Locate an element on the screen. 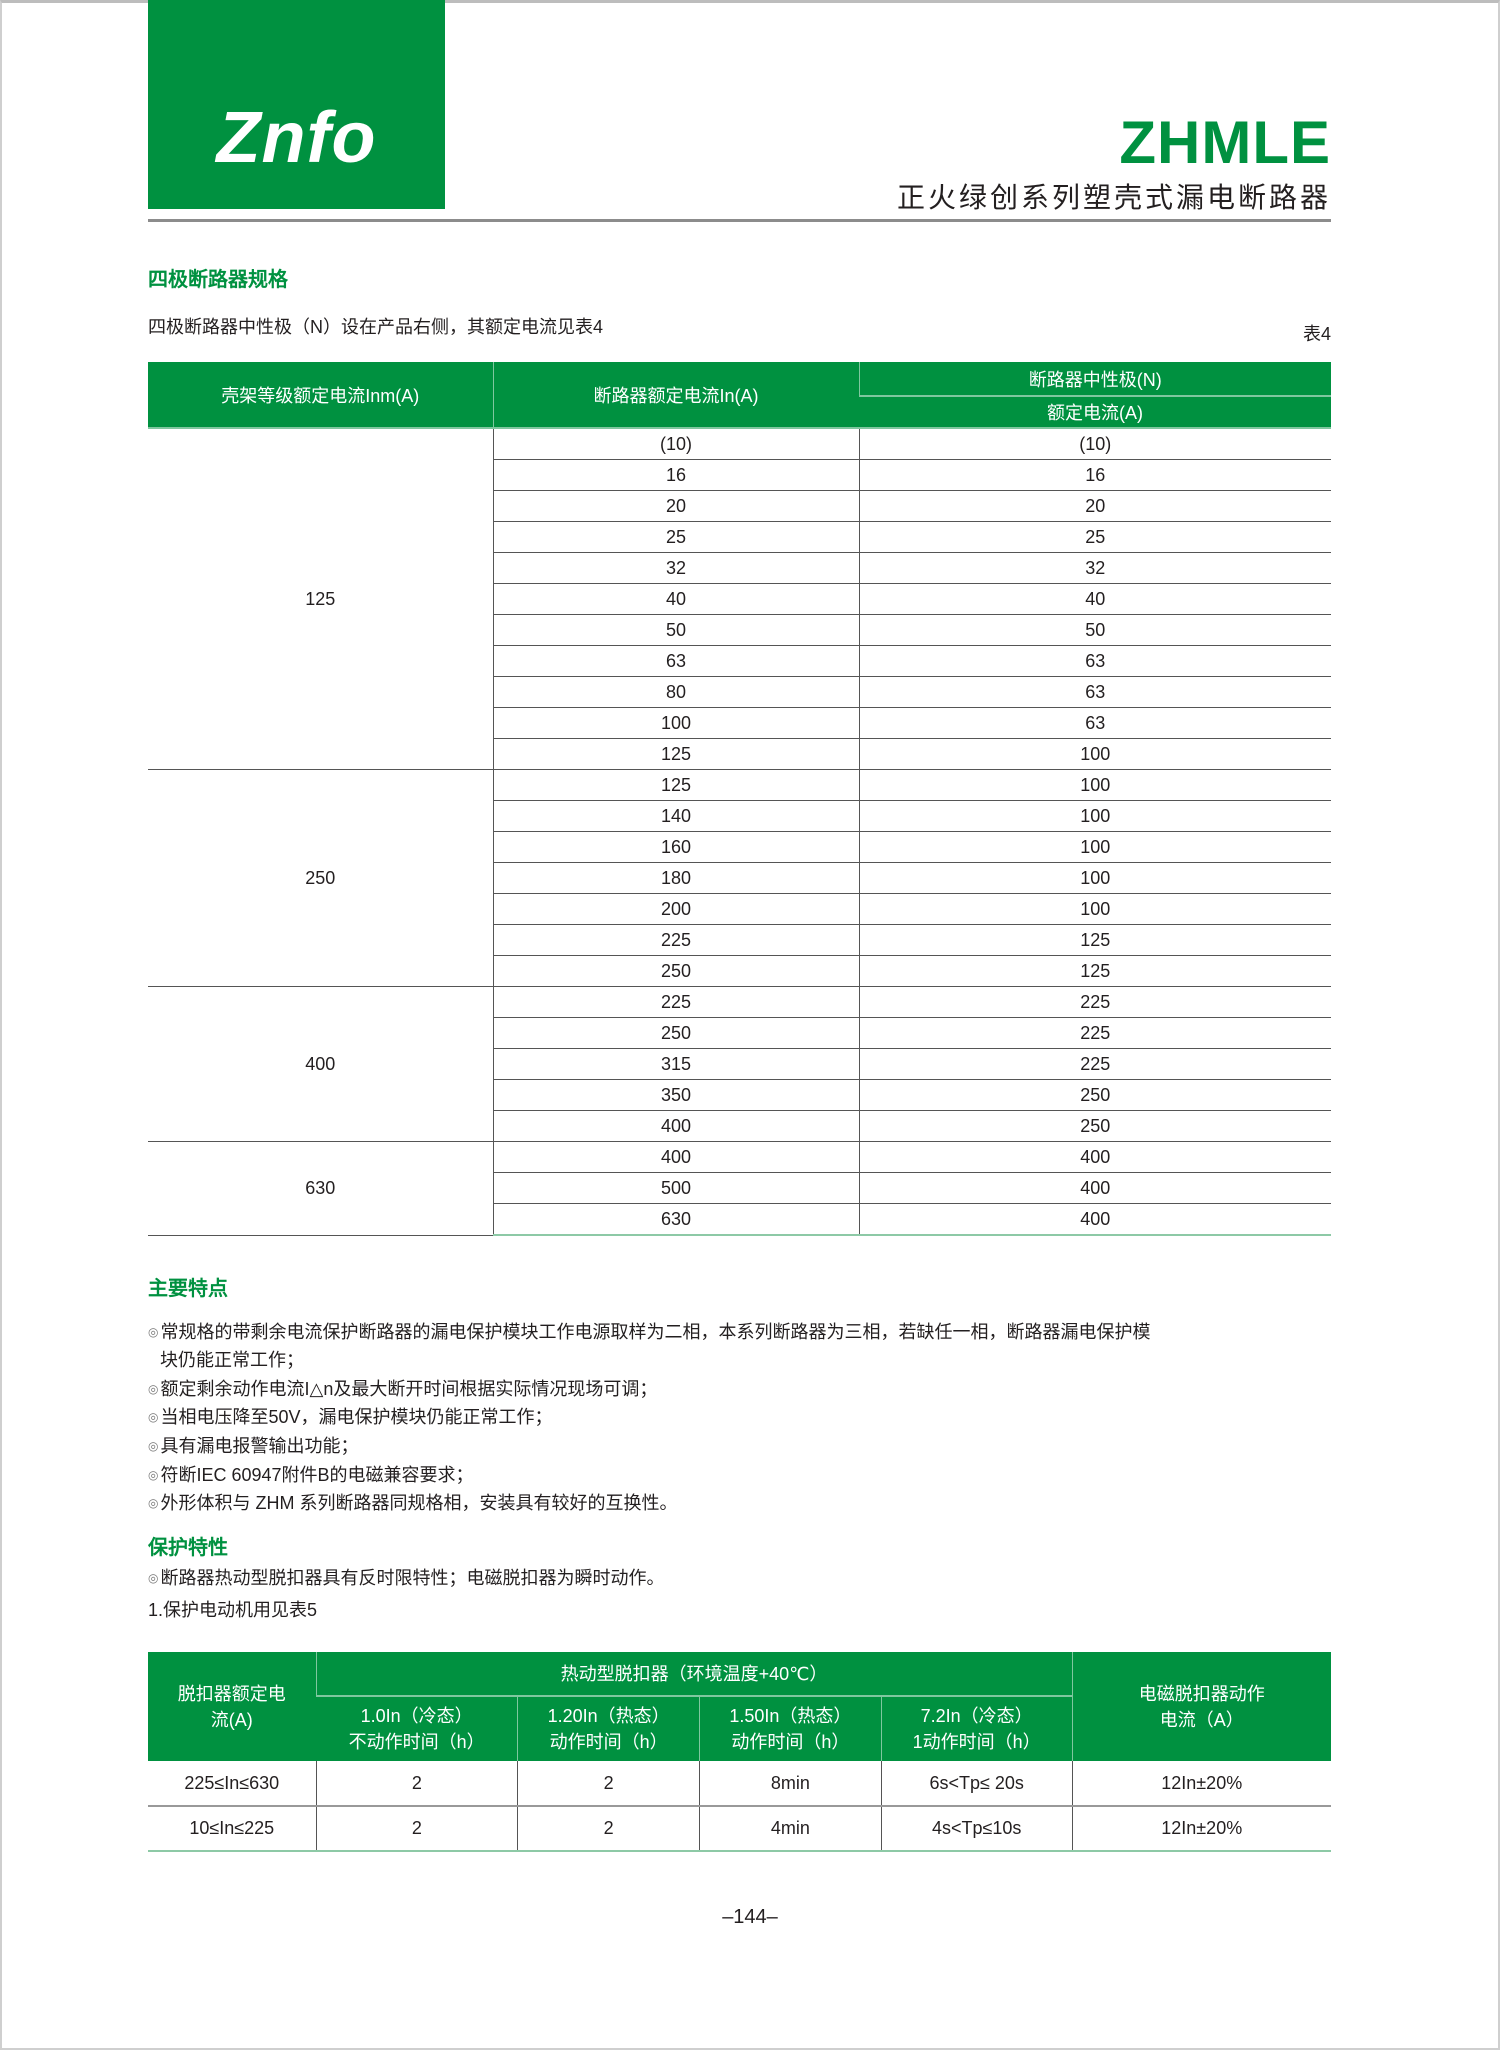 The width and height of the screenshot is (1500, 2050). col-header-in: 断路器额定电流In(A) is located at coordinates (675, 395).